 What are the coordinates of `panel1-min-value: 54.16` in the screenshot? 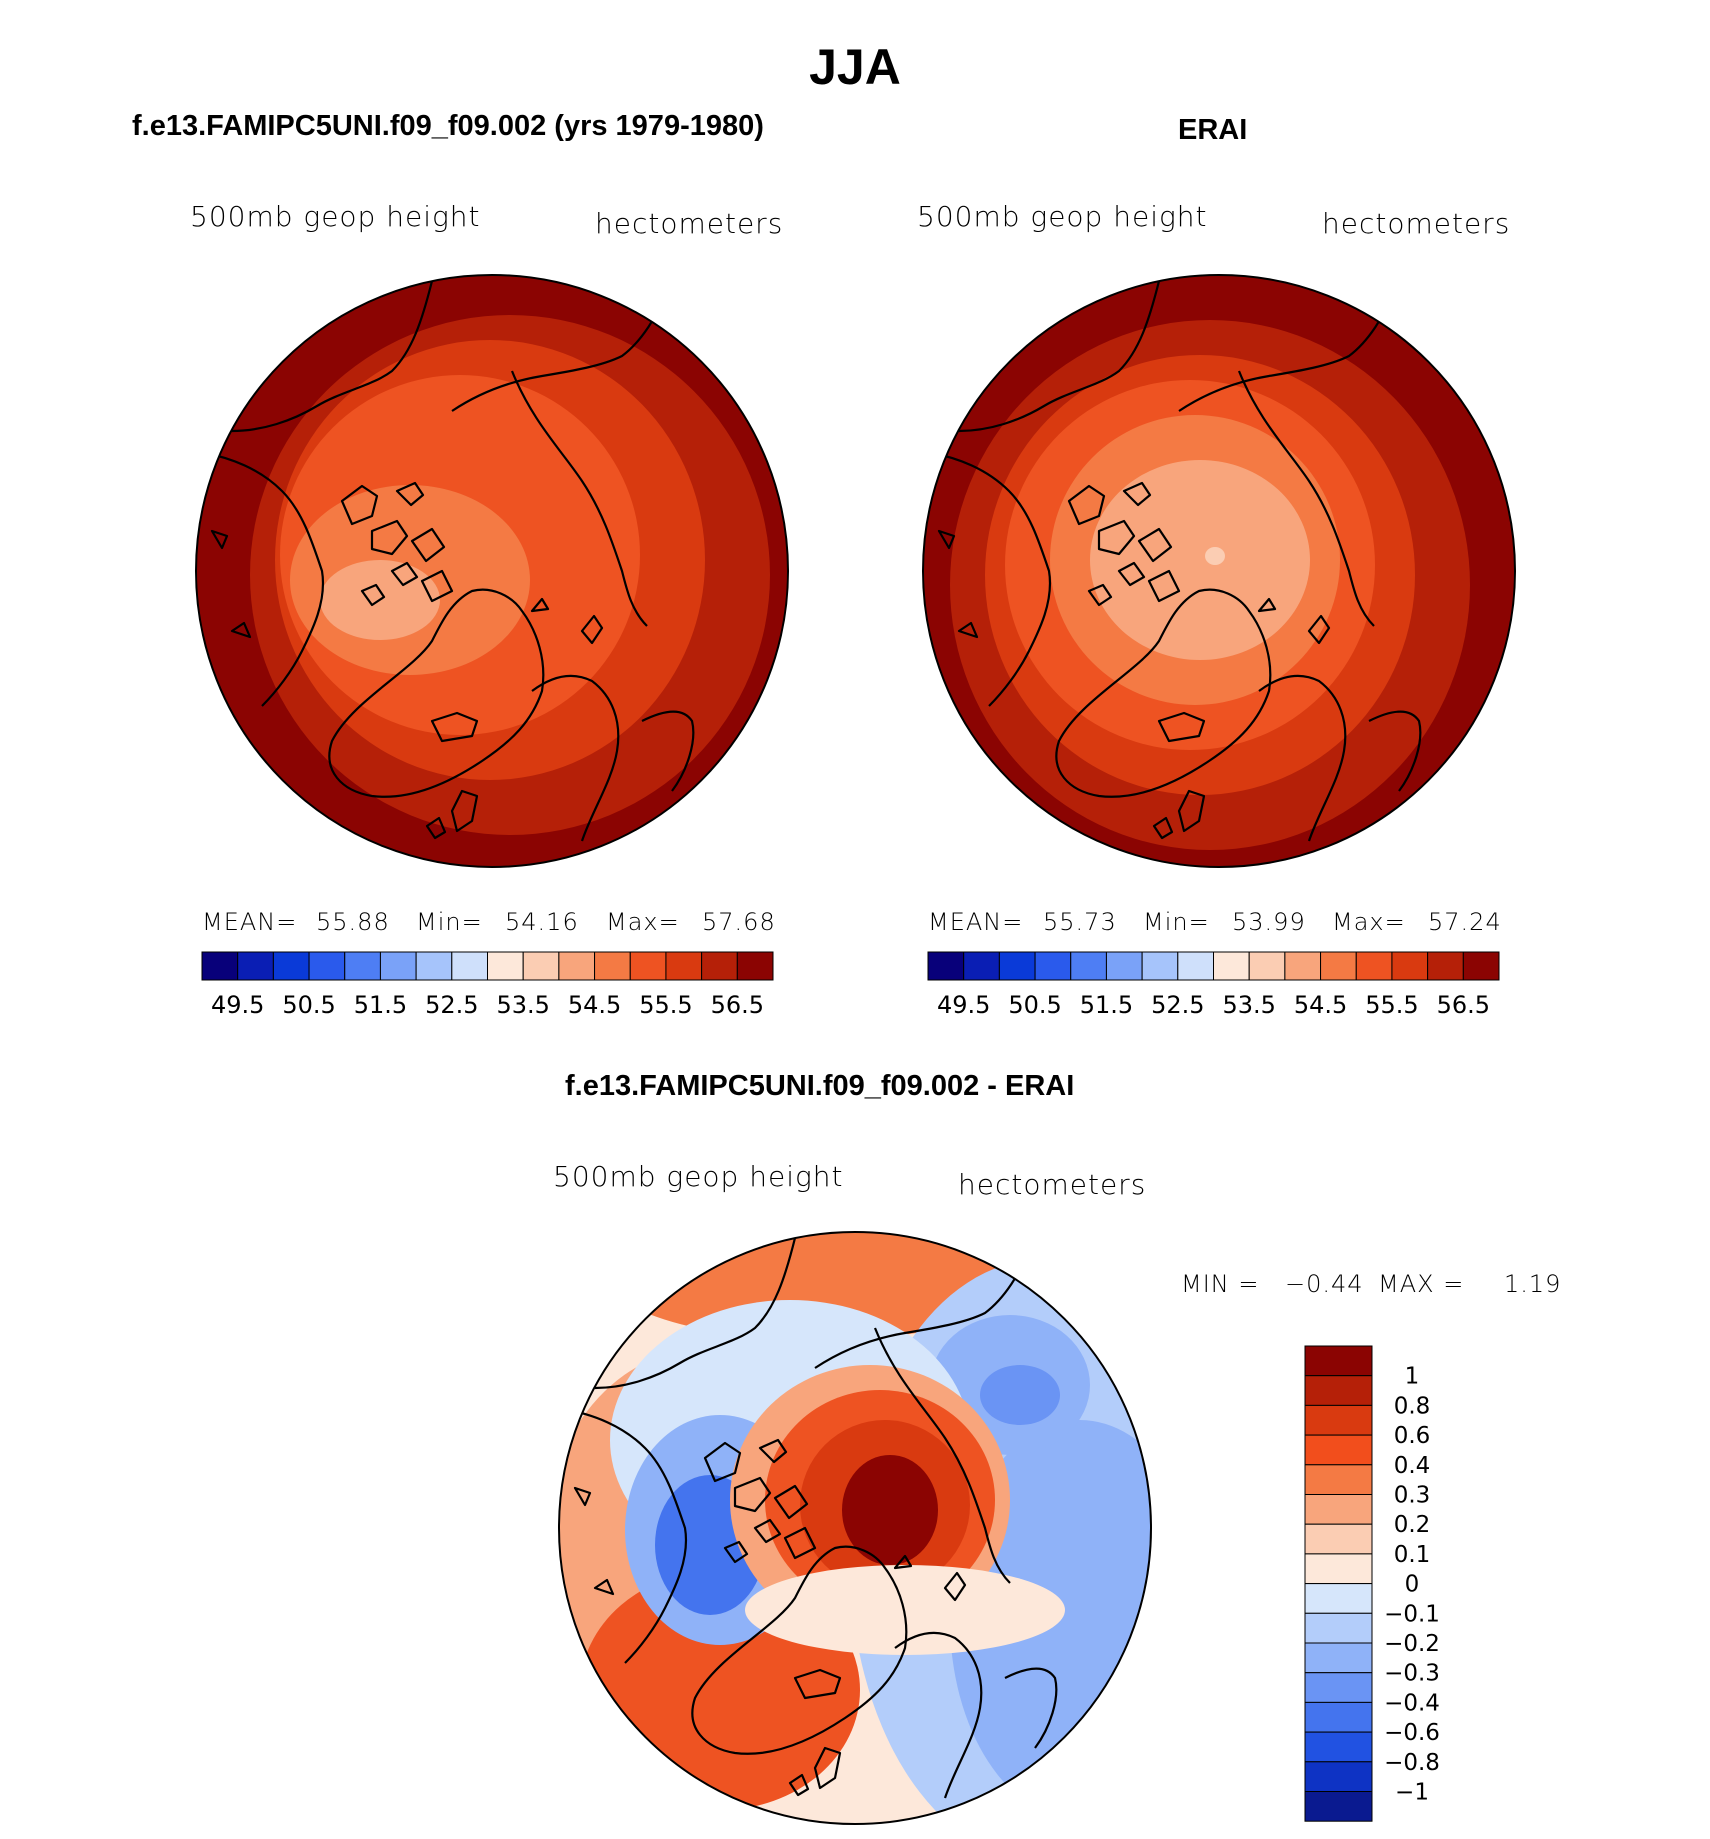 It's located at (542, 922).